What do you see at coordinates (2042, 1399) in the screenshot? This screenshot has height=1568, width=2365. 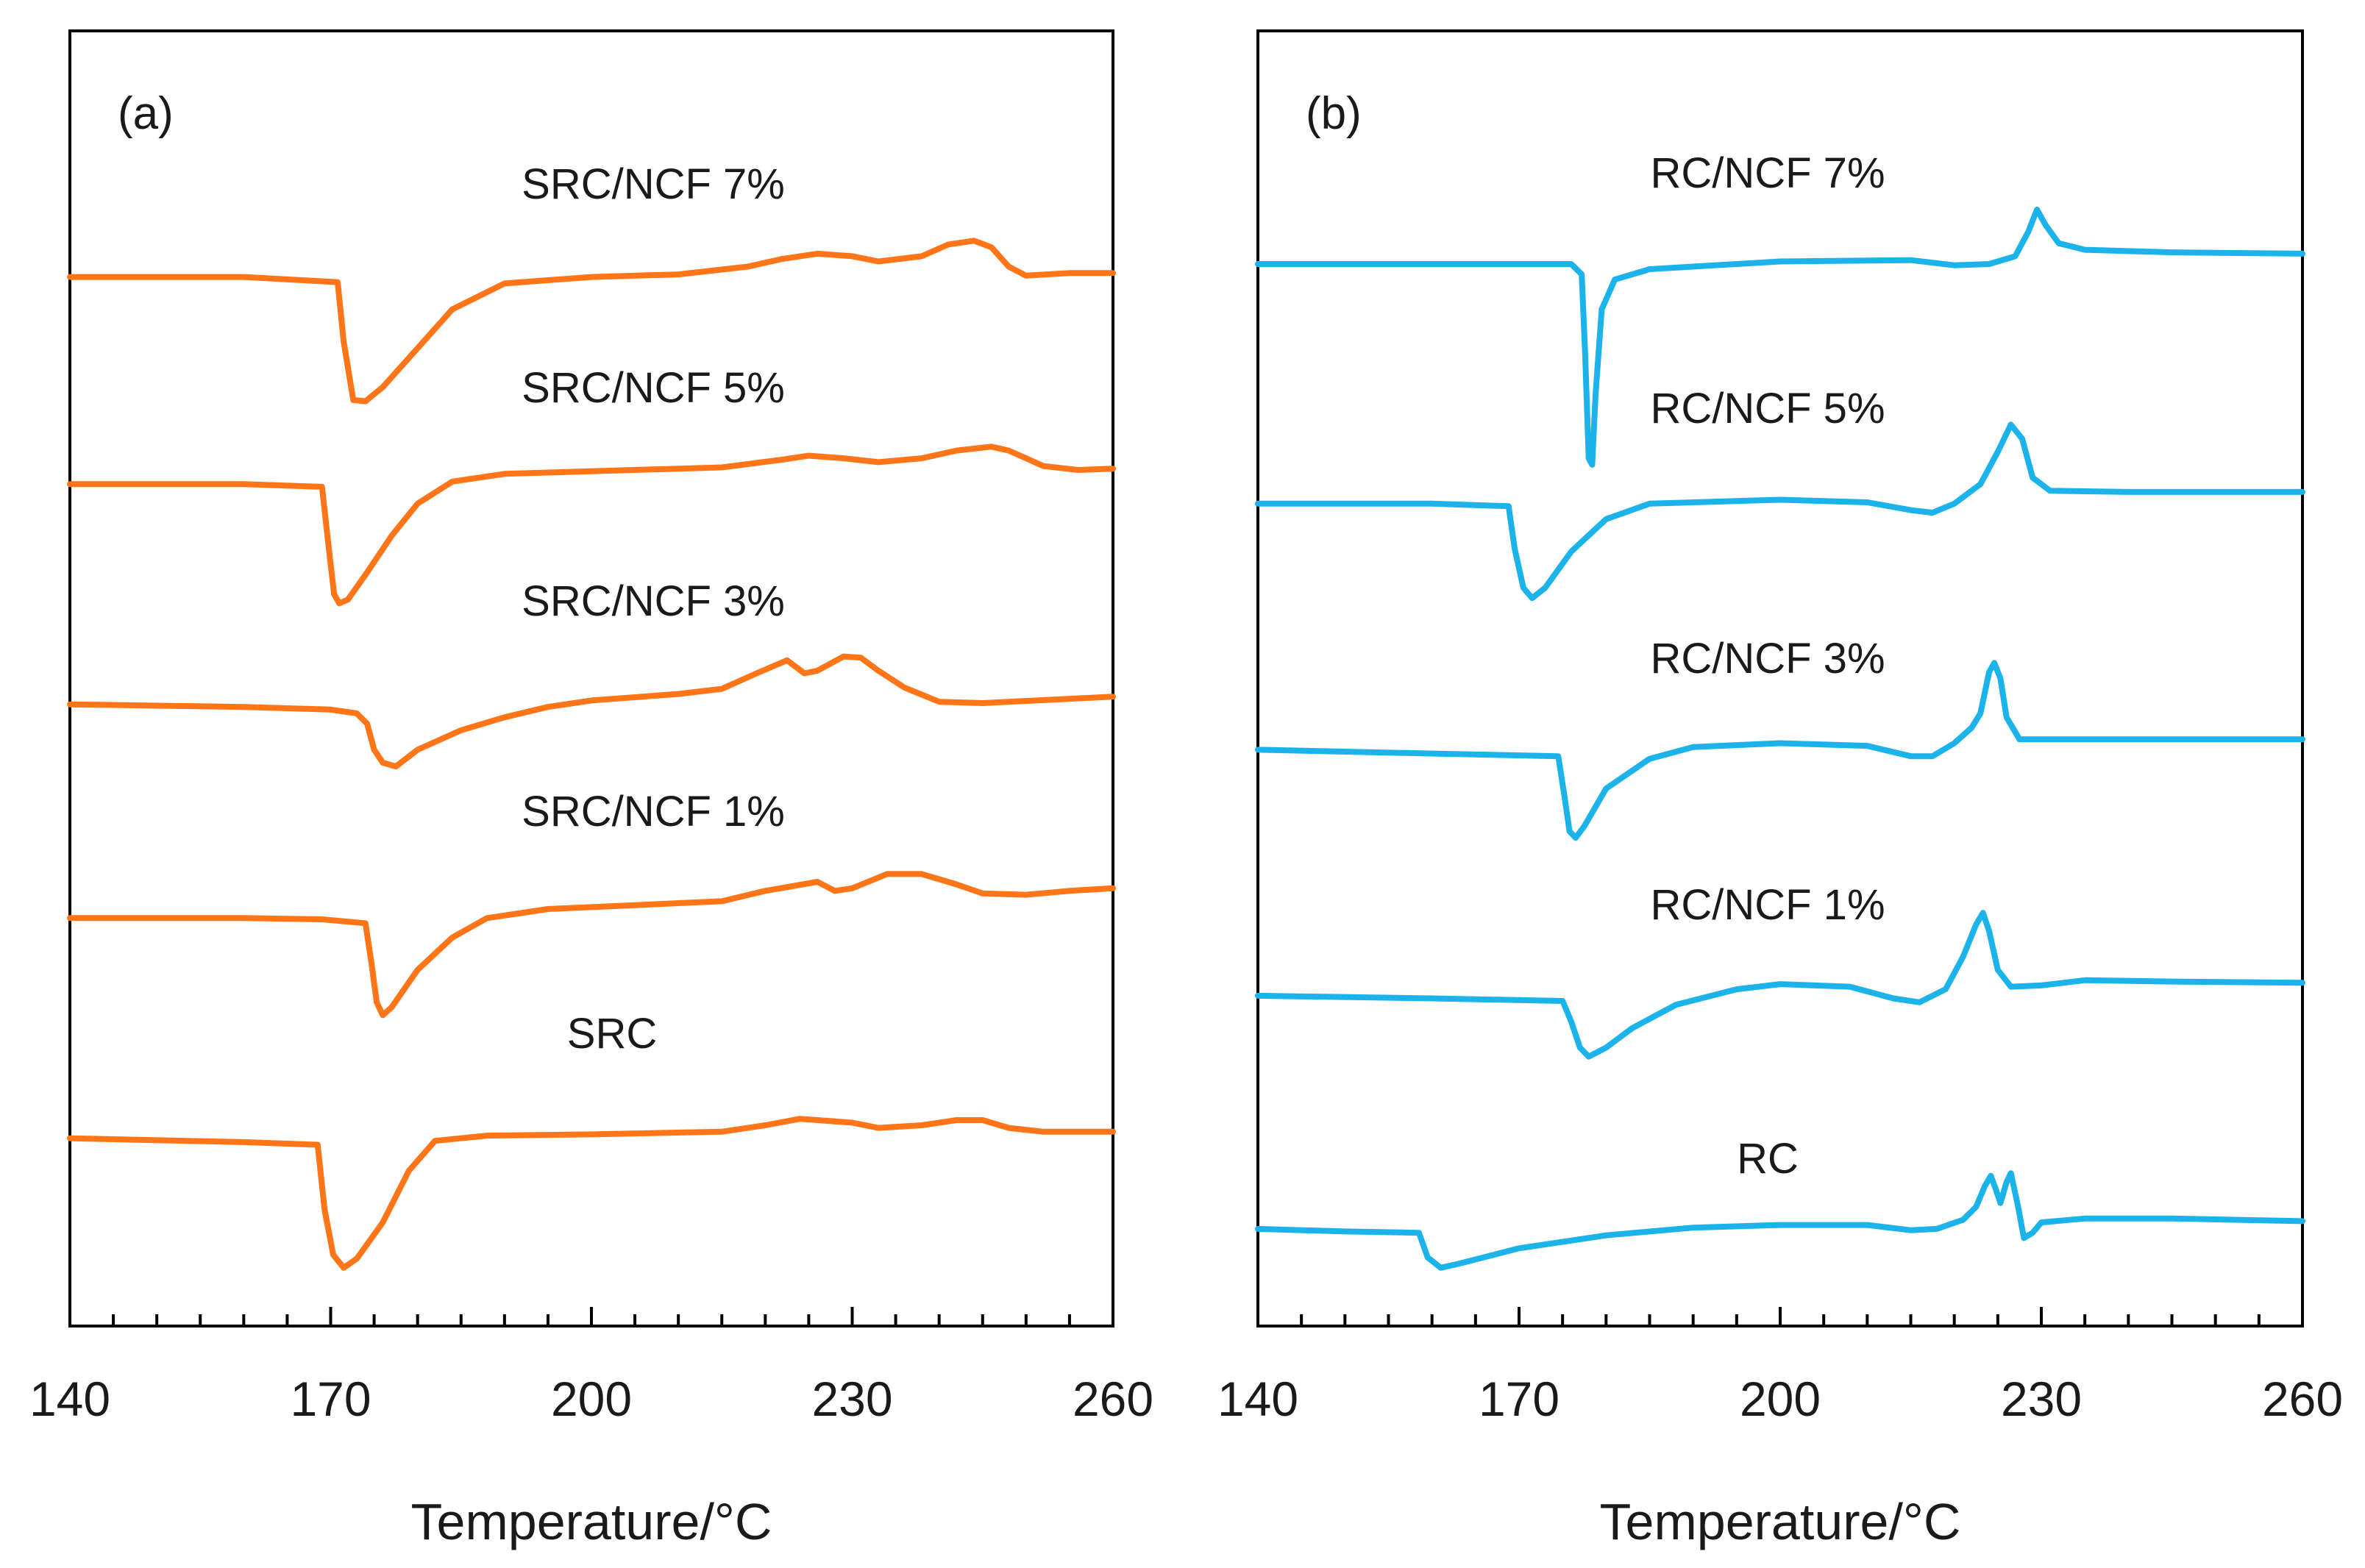 I see `x-tick-label-b-230: 230` at bounding box center [2042, 1399].